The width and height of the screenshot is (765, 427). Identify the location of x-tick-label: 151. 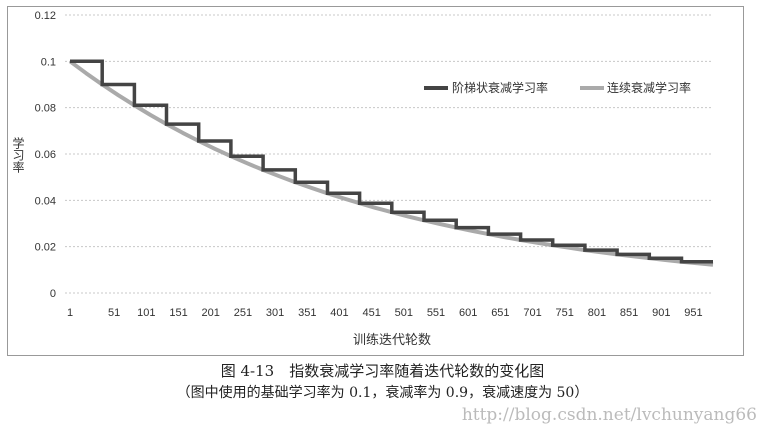
(178, 313).